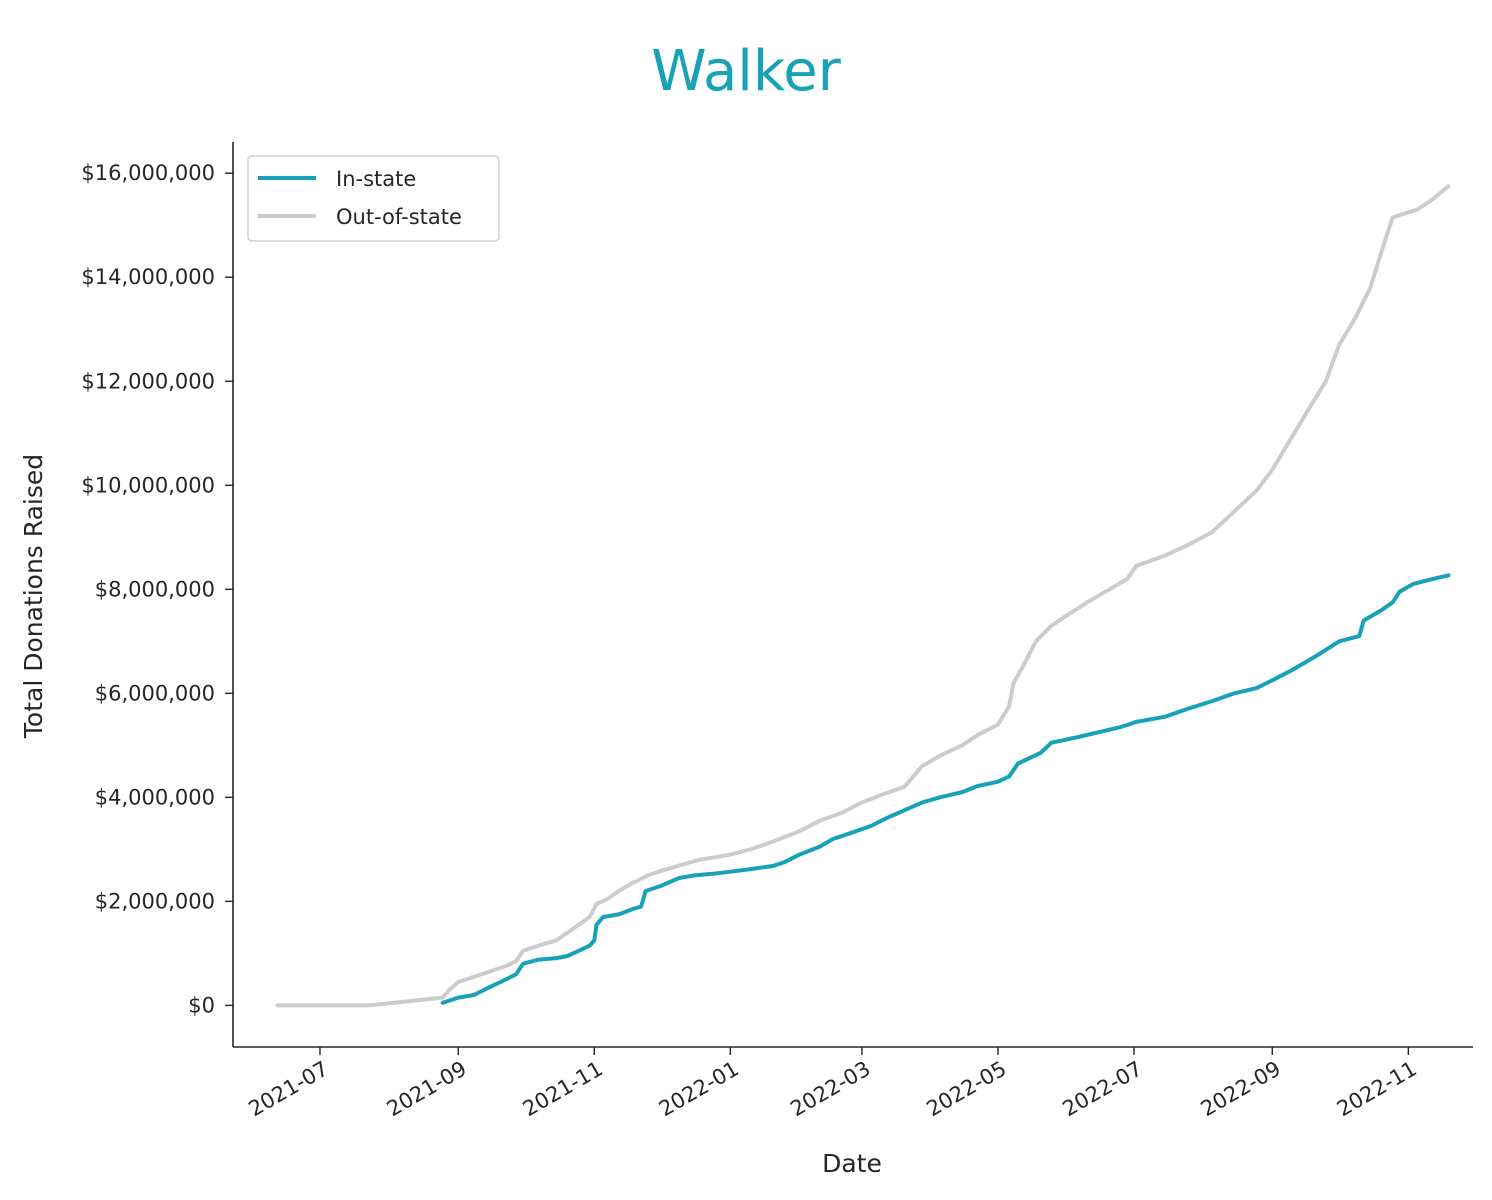  Describe the element at coordinates (1103, 1089) in the screenshot. I see `x-tick-label: 2022-07` at that location.